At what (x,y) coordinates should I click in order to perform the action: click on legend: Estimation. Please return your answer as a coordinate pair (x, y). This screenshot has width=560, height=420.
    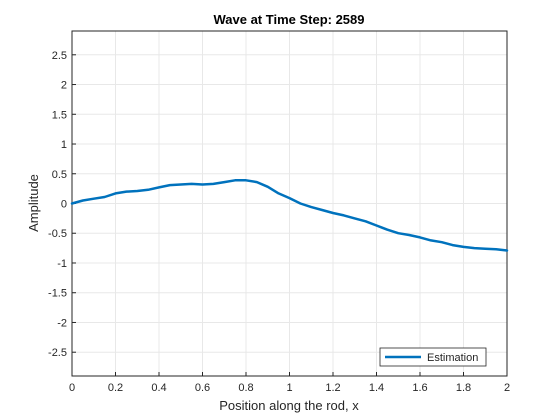
    Looking at the image, I should click on (433, 357).